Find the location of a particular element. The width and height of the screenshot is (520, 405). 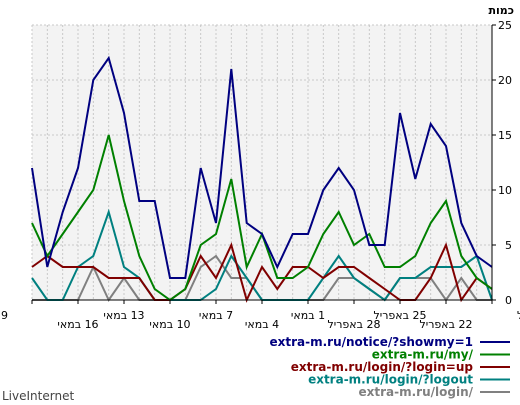

y-tick-label: 15 is located at coordinates (505, 135).